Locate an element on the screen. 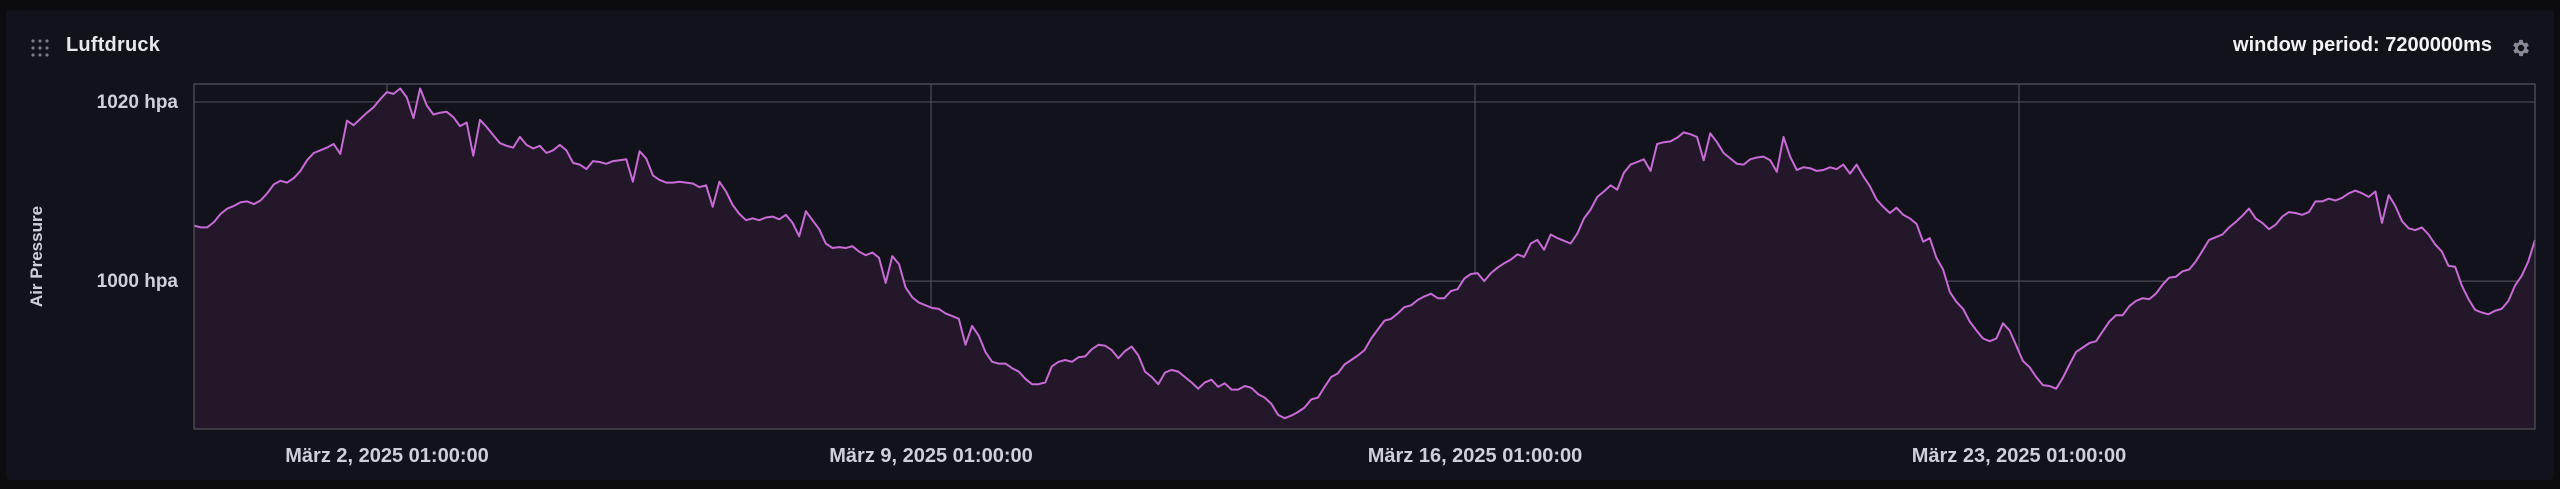  y-tick-label: 1000 hpa is located at coordinates (138, 281).